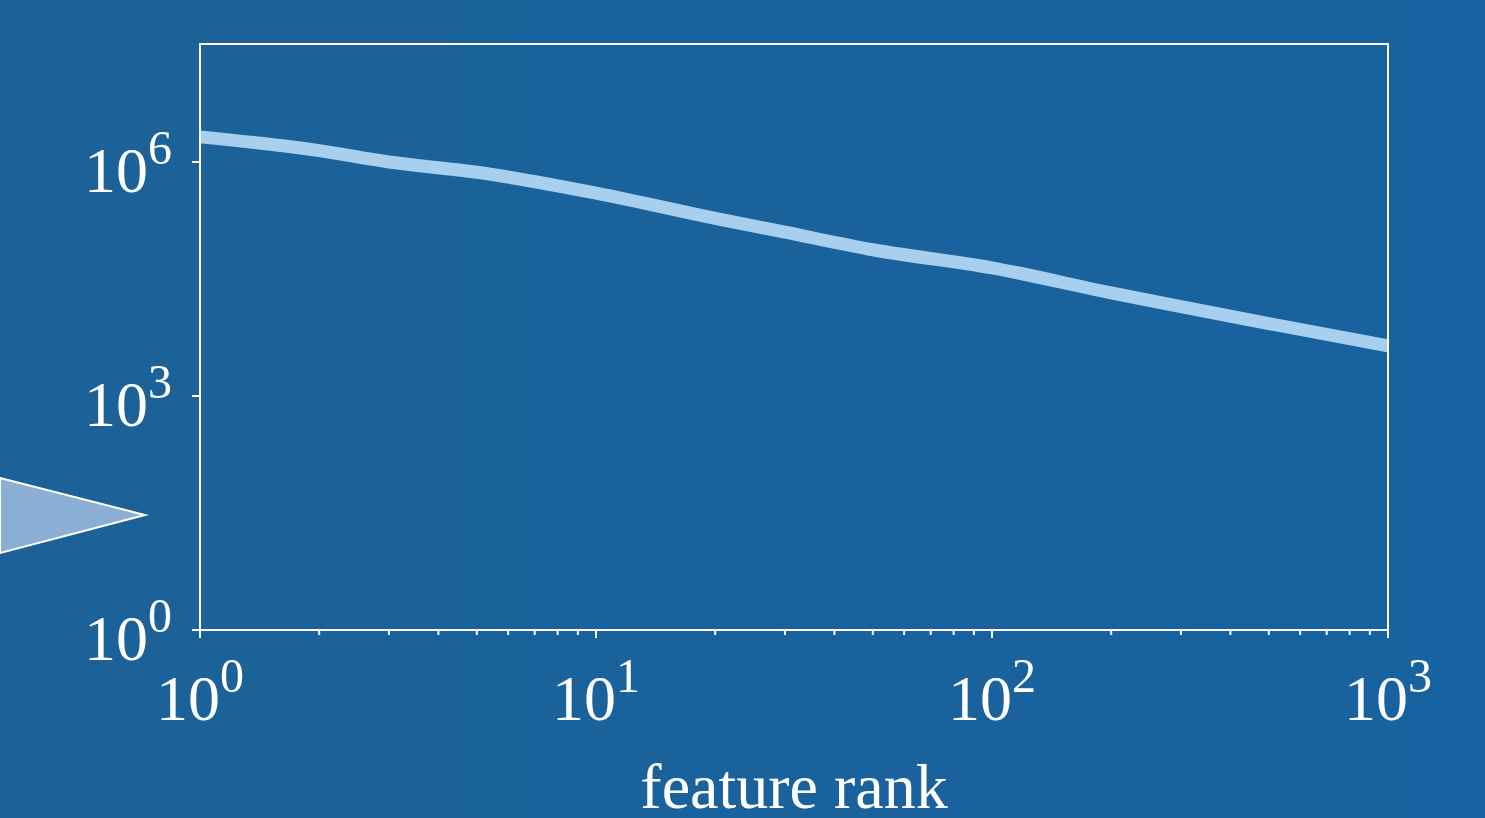  What do you see at coordinates (596, 691) in the screenshot?
I see `x-tick-label: 10$^{1}$` at bounding box center [596, 691].